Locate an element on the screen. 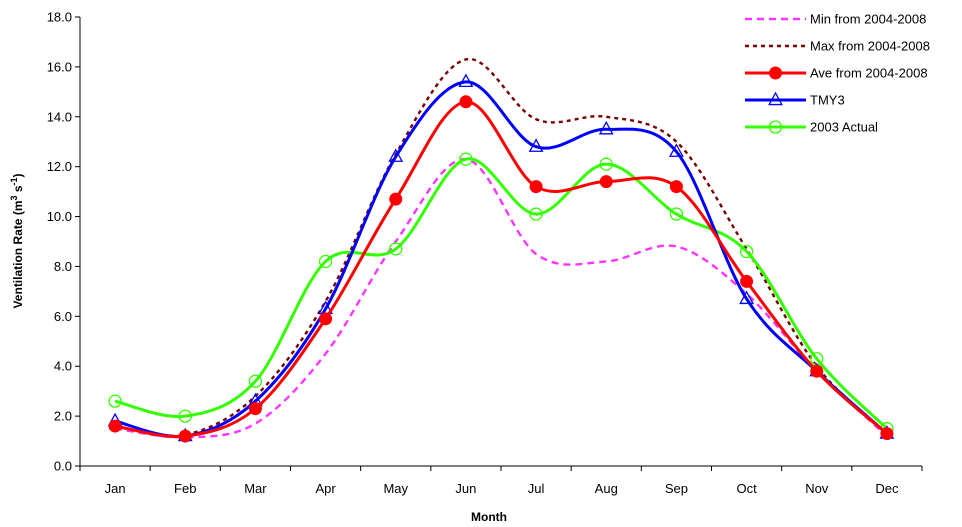 Image resolution: width=962 pixels, height=527 pixels. legend-marker-2003-actual is located at coordinates (775, 127).